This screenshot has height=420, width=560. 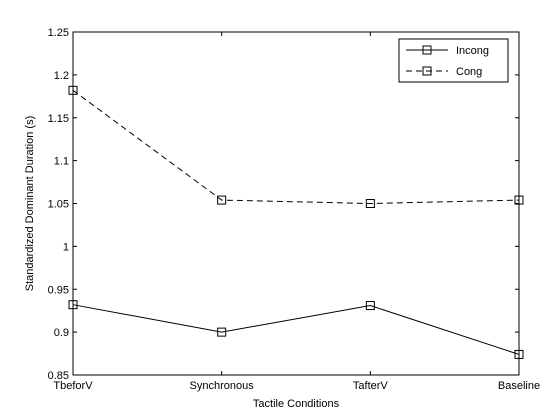 What do you see at coordinates (222, 386) in the screenshot?
I see `x-tick-label: Synchronous` at bounding box center [222, 386].